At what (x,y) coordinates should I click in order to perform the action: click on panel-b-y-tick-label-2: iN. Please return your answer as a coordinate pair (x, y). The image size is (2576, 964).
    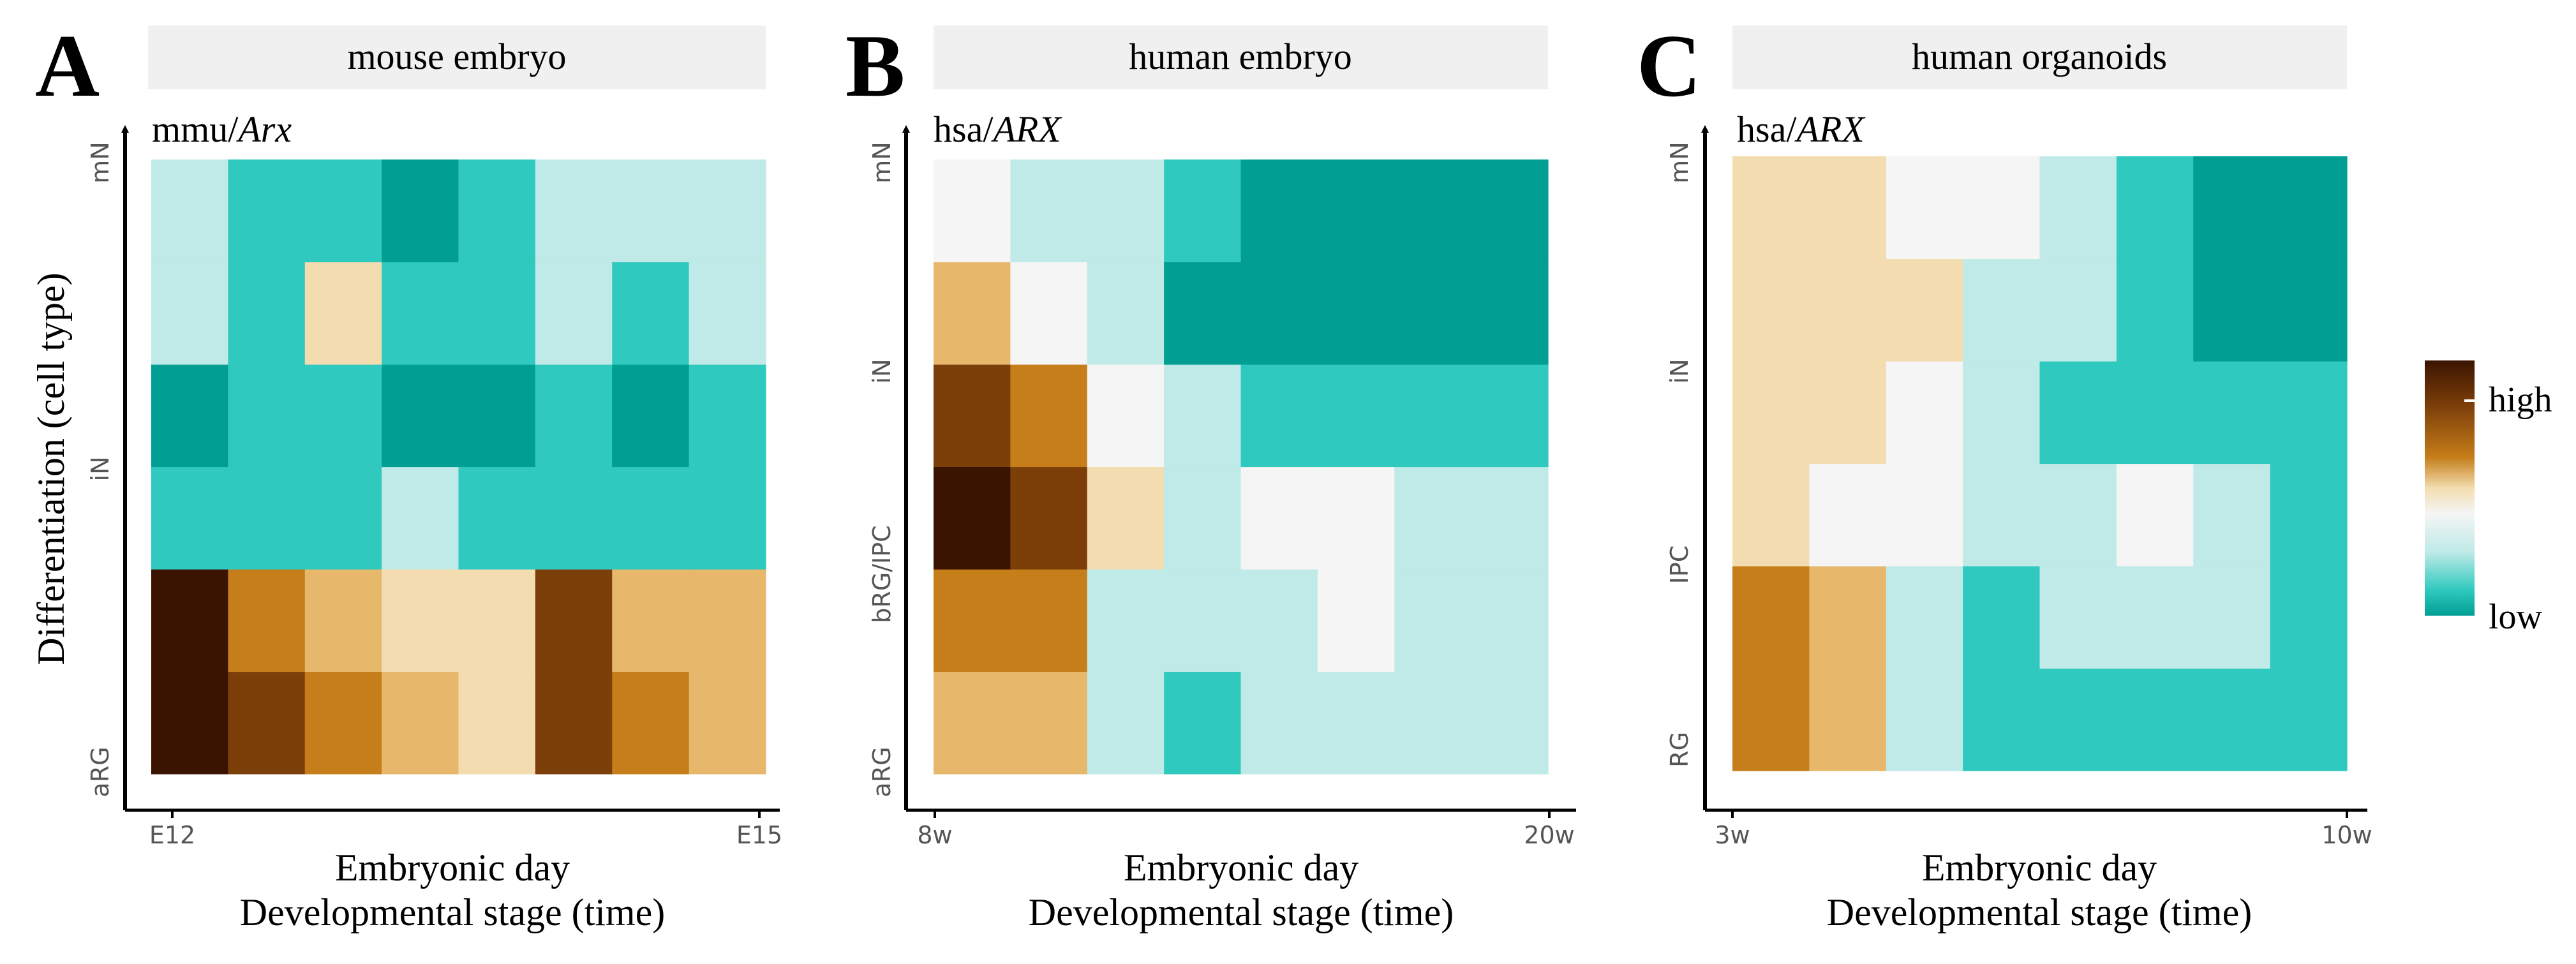
    Looking at the image, I should click on (882, 371).